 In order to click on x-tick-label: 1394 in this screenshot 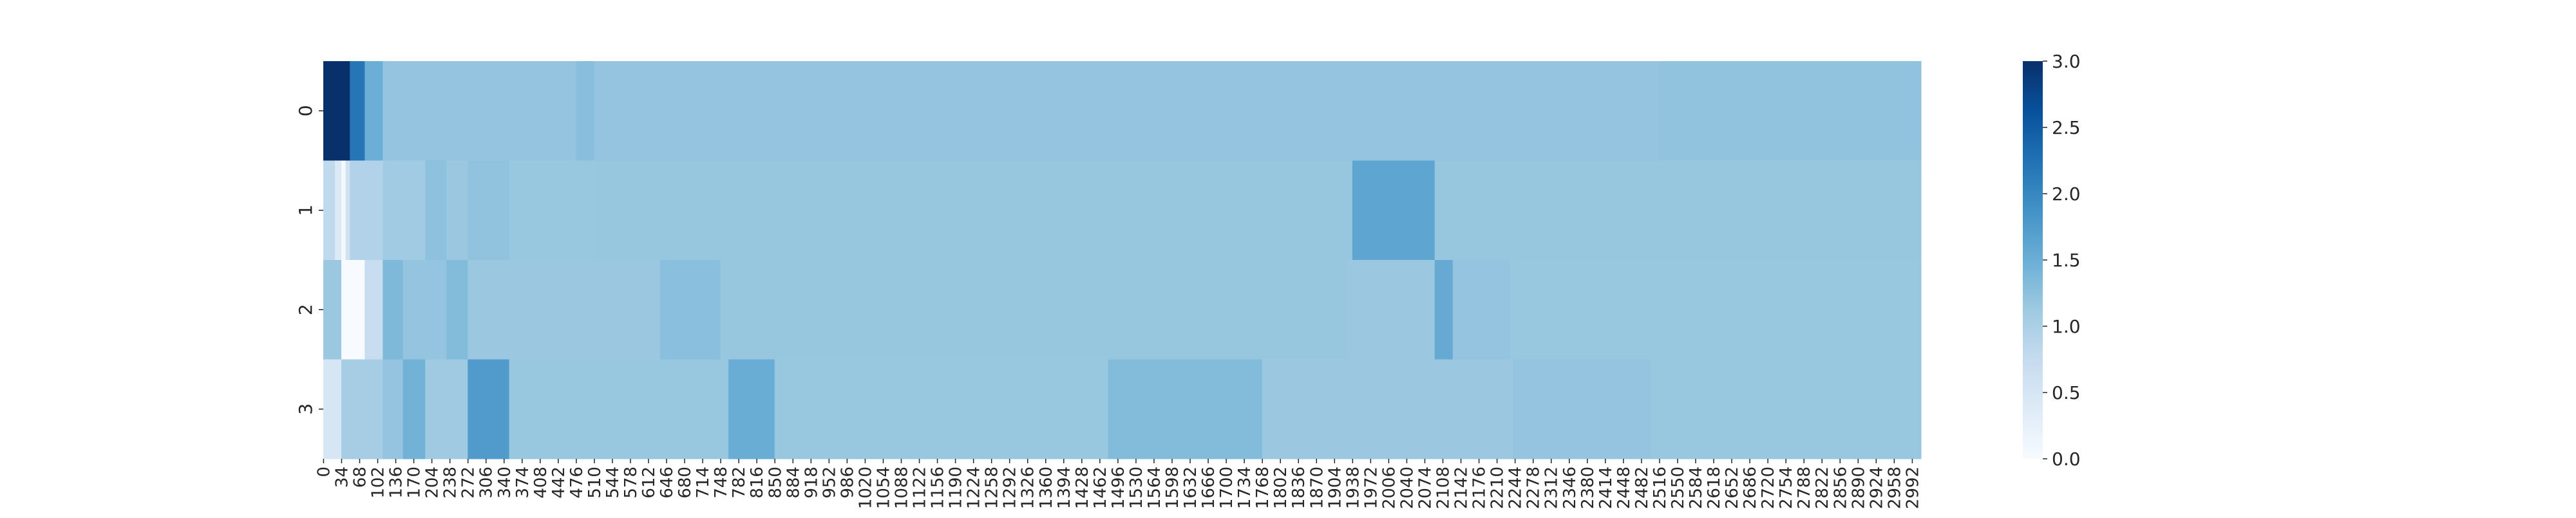, I will do `click(1064, 488)`.